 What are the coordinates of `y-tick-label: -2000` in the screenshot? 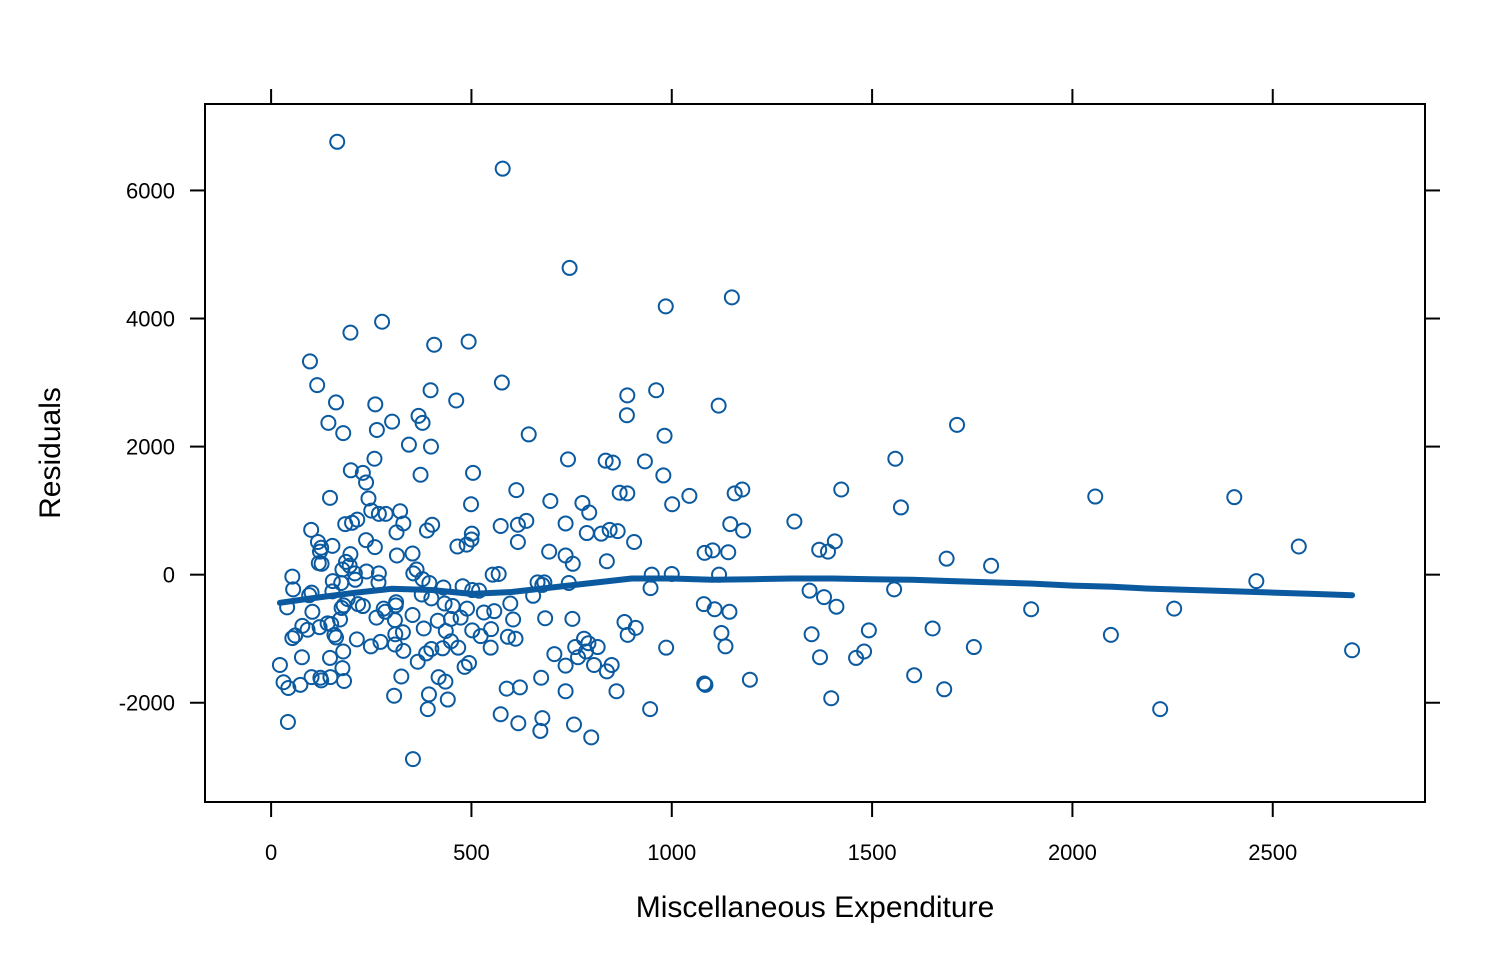 It's located at (147, 703).